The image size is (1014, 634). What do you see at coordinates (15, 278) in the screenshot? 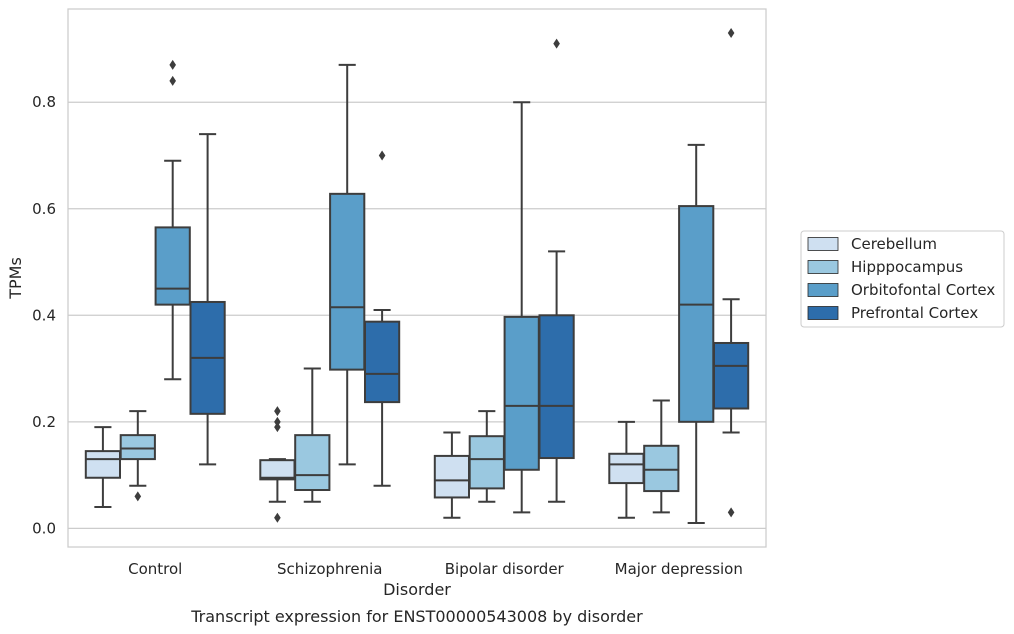
I see `y-axis-label: TPMs` at bounding box center [15, 278].